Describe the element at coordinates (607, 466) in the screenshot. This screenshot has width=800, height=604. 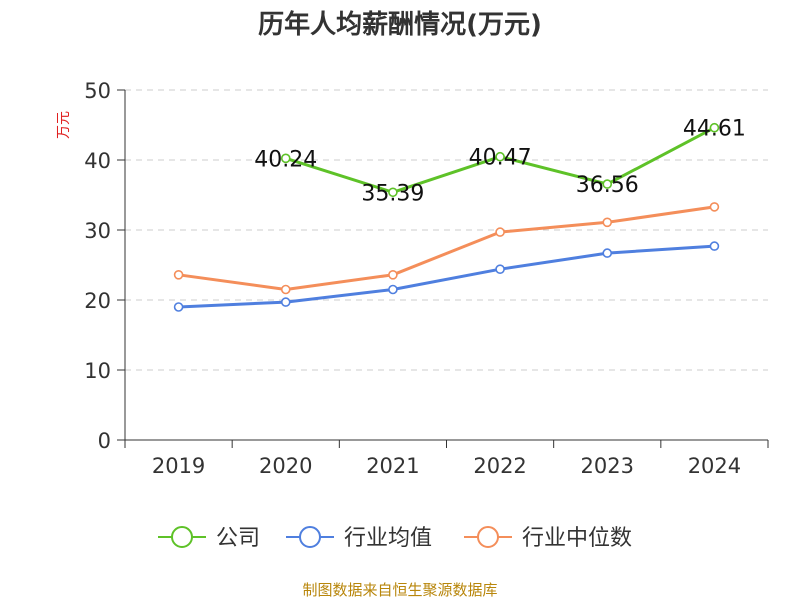
I see `x-tick-label: 2023` at that location.